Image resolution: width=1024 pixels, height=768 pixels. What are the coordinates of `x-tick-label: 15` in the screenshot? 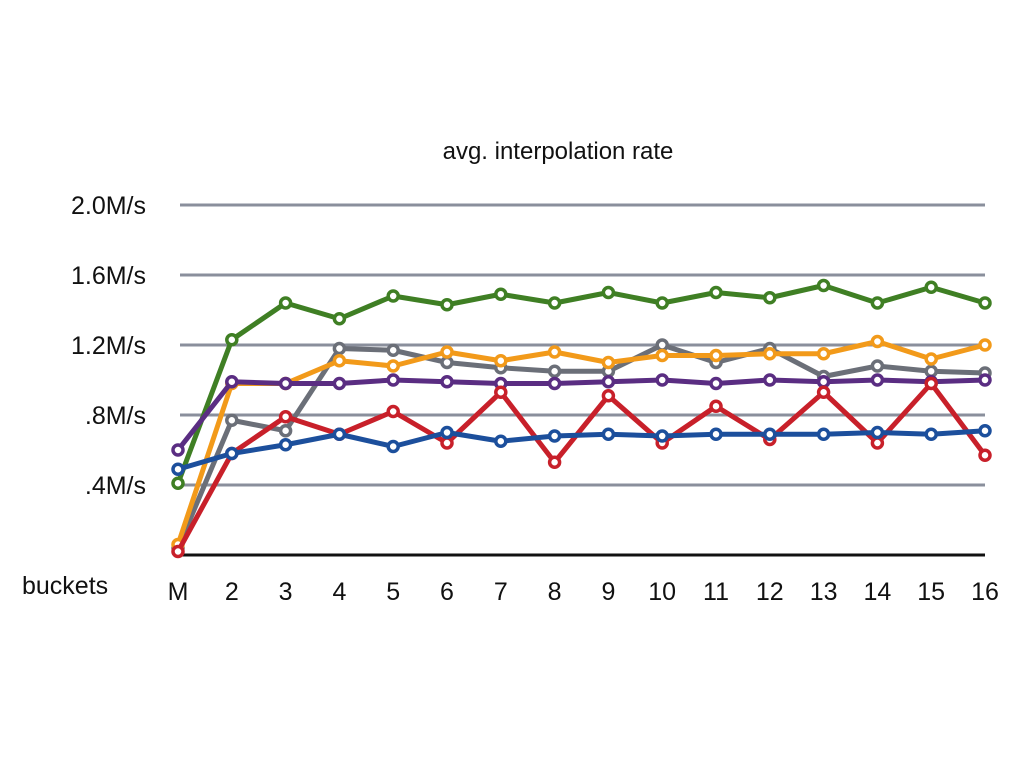 It's located at (931, 592).